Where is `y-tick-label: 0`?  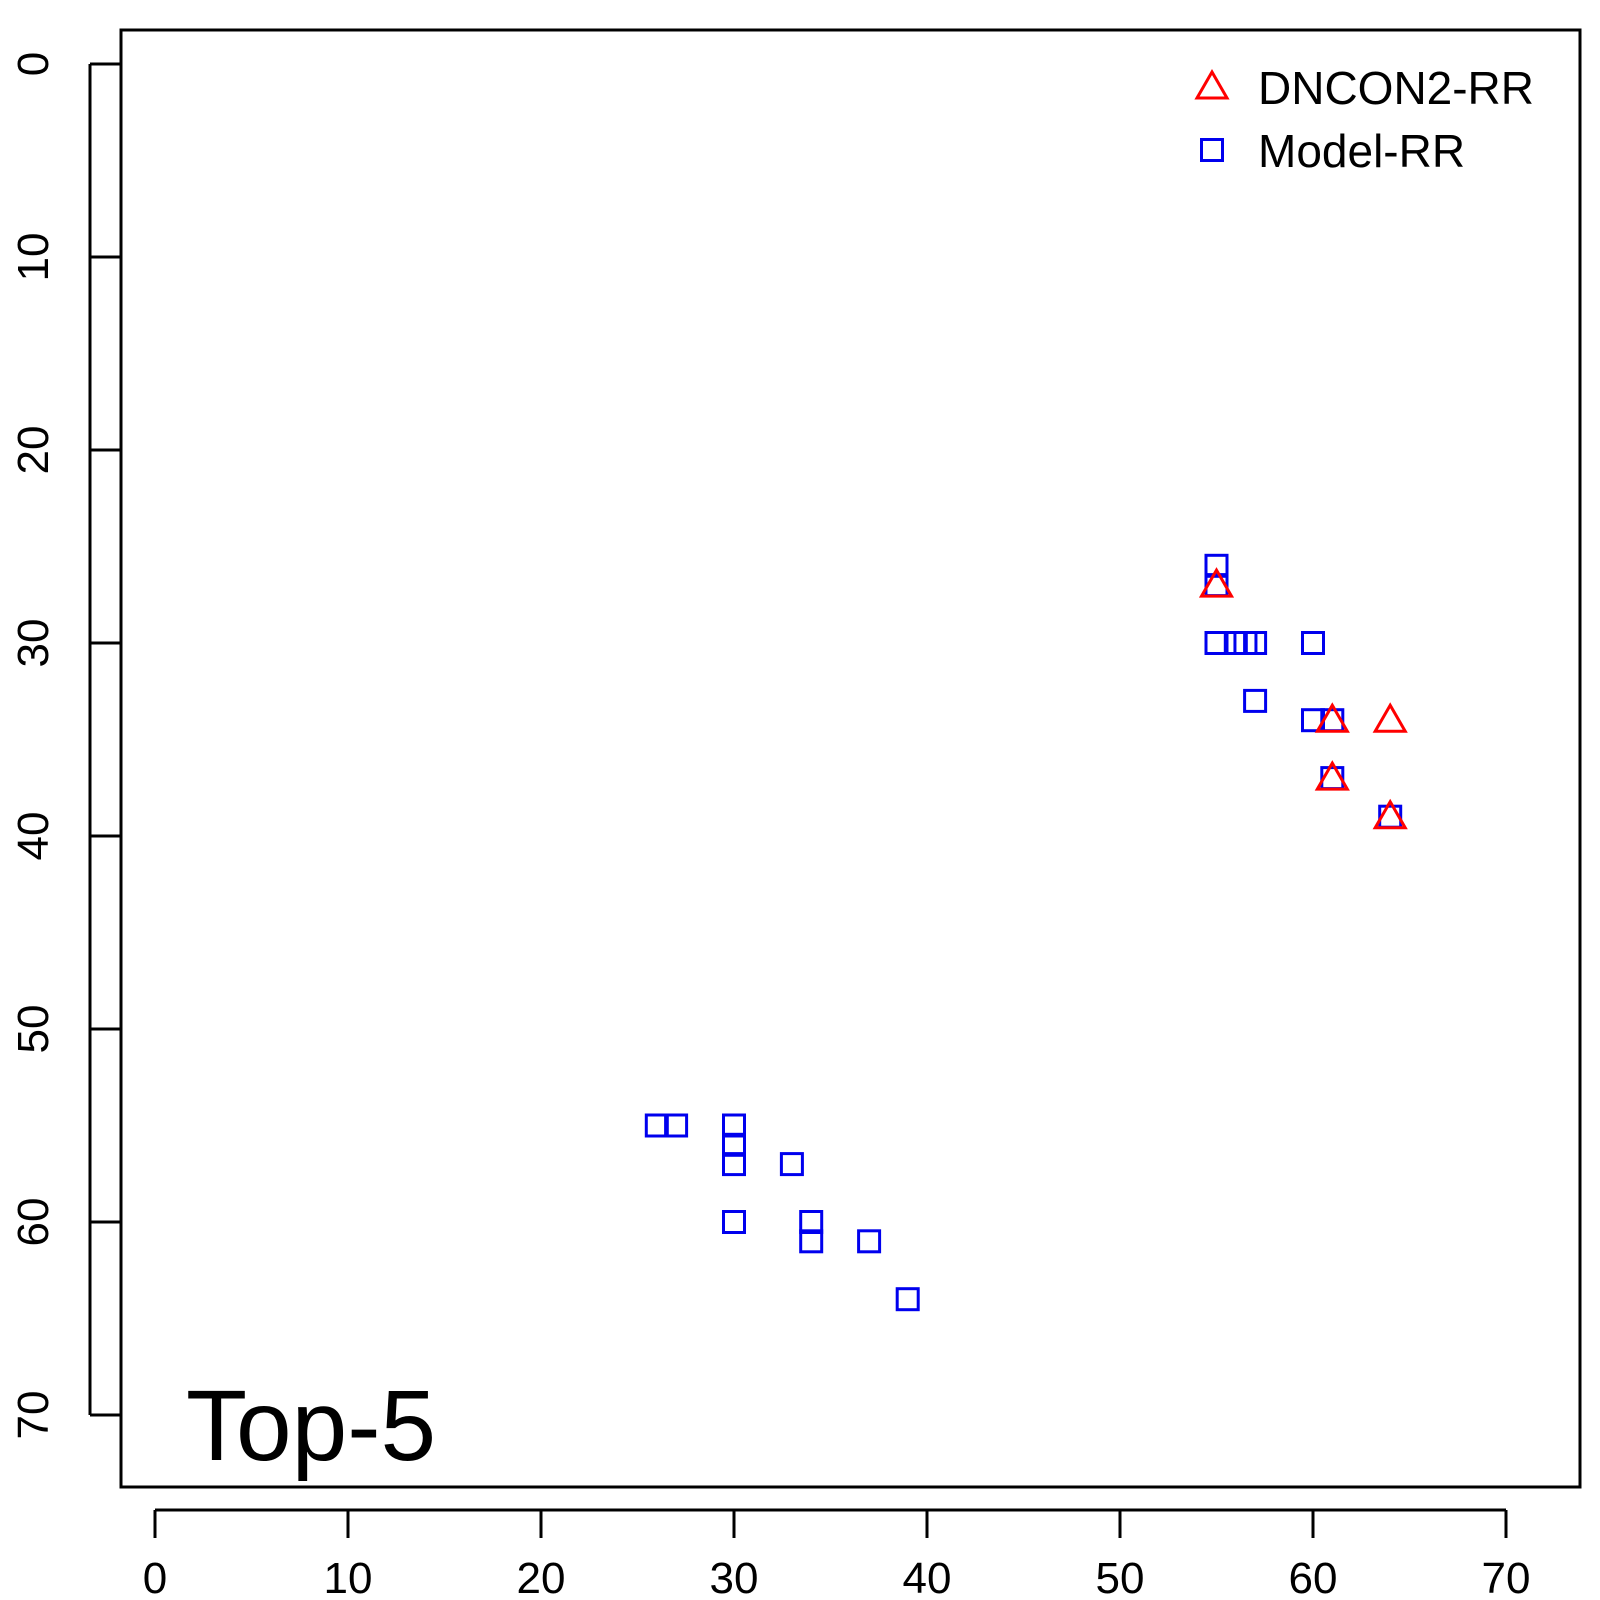 y-tick-label: 0 is located at coordinates (33, 64).